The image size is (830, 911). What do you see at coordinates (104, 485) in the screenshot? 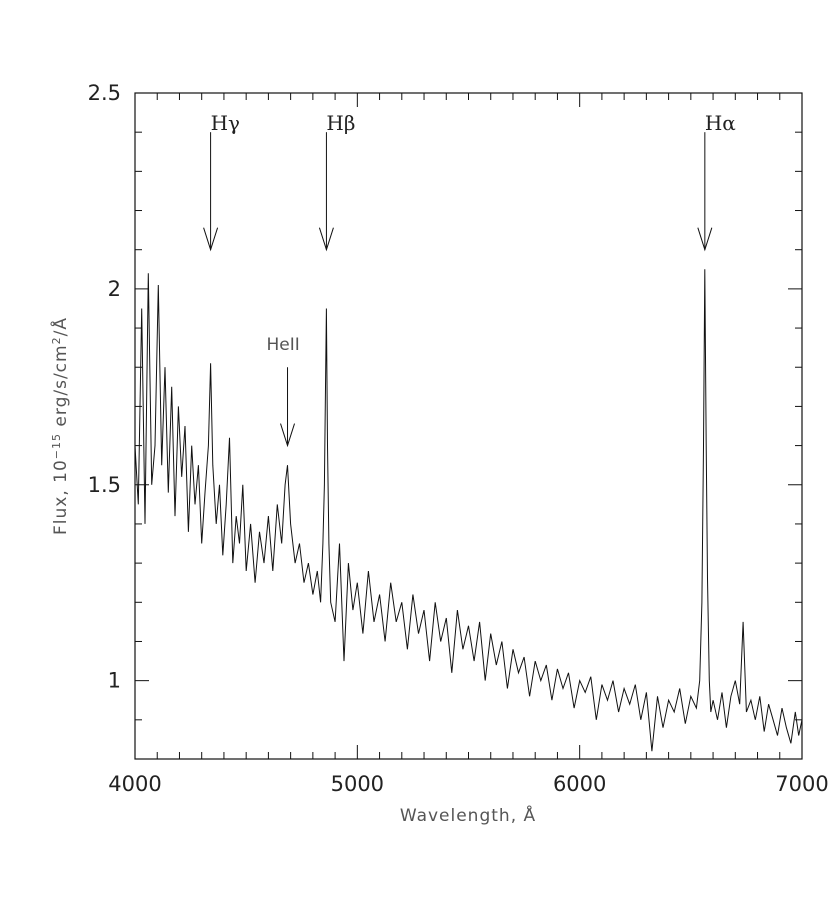
I see `y-tick-label: 1.5` at bounding box center [104, 485].